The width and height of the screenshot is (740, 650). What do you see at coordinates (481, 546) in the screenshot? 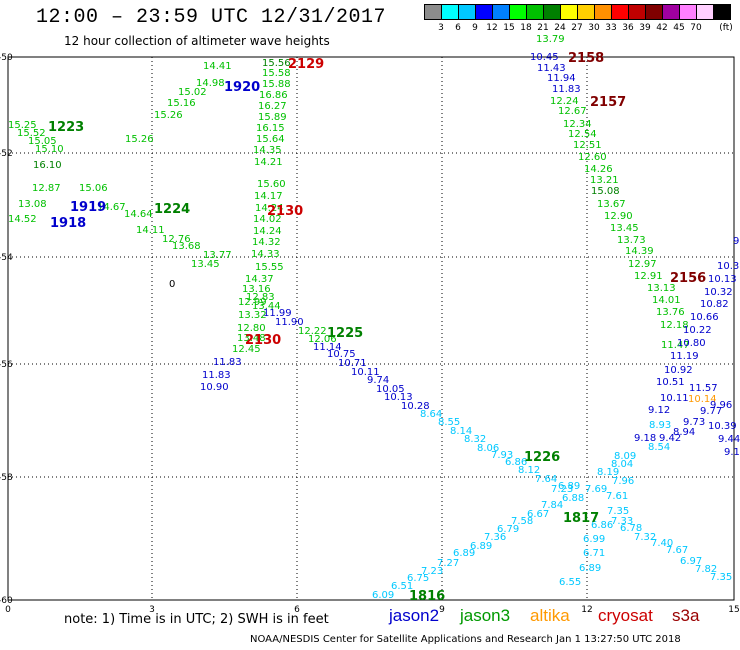
I see `wave-height-value: 6.89` at bounding box center [481, 546].